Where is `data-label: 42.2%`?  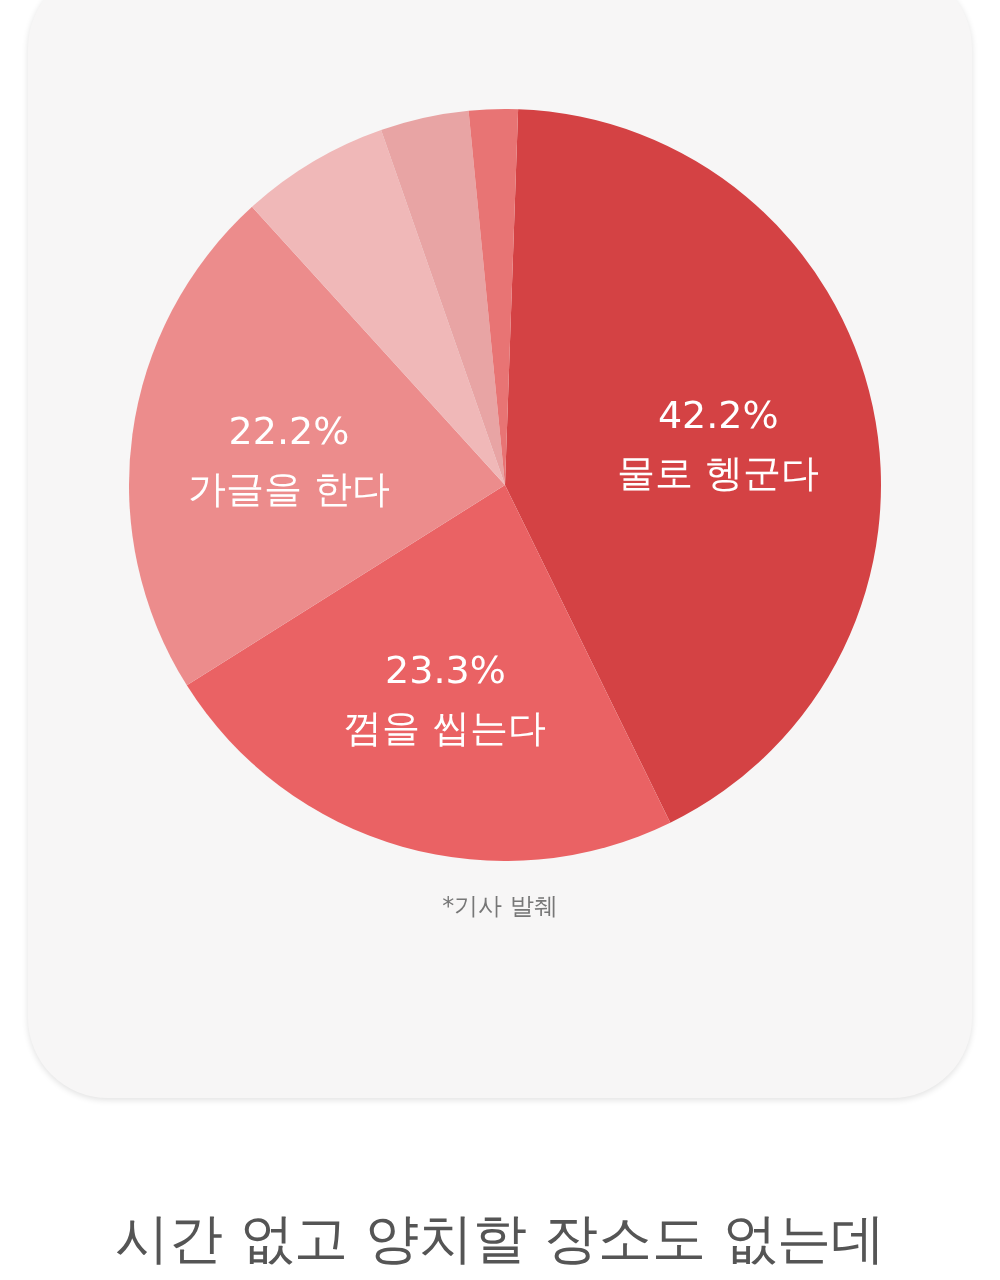
data-label: 42.2% is located at coordinates (718, 414).